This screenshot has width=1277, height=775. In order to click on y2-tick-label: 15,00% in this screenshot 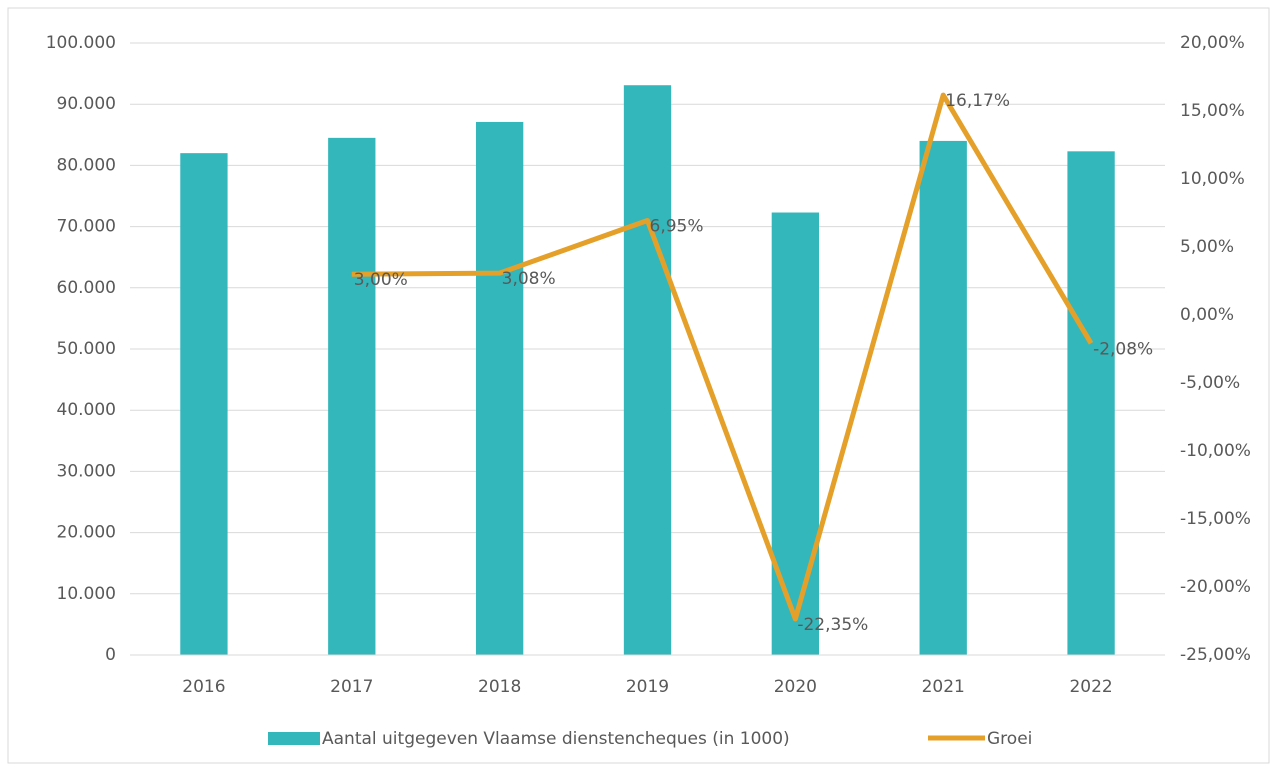, I will do `click(1212, 111)`.